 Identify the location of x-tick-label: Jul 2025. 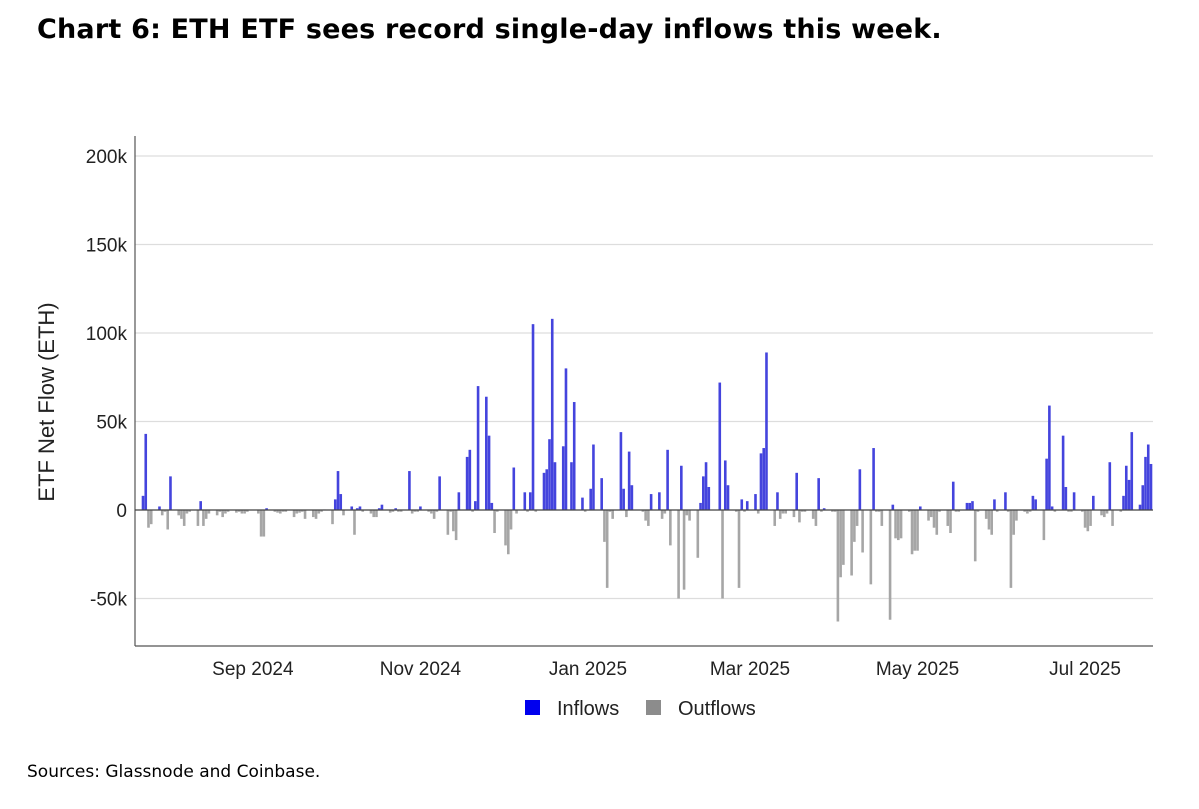
(1085, 669).